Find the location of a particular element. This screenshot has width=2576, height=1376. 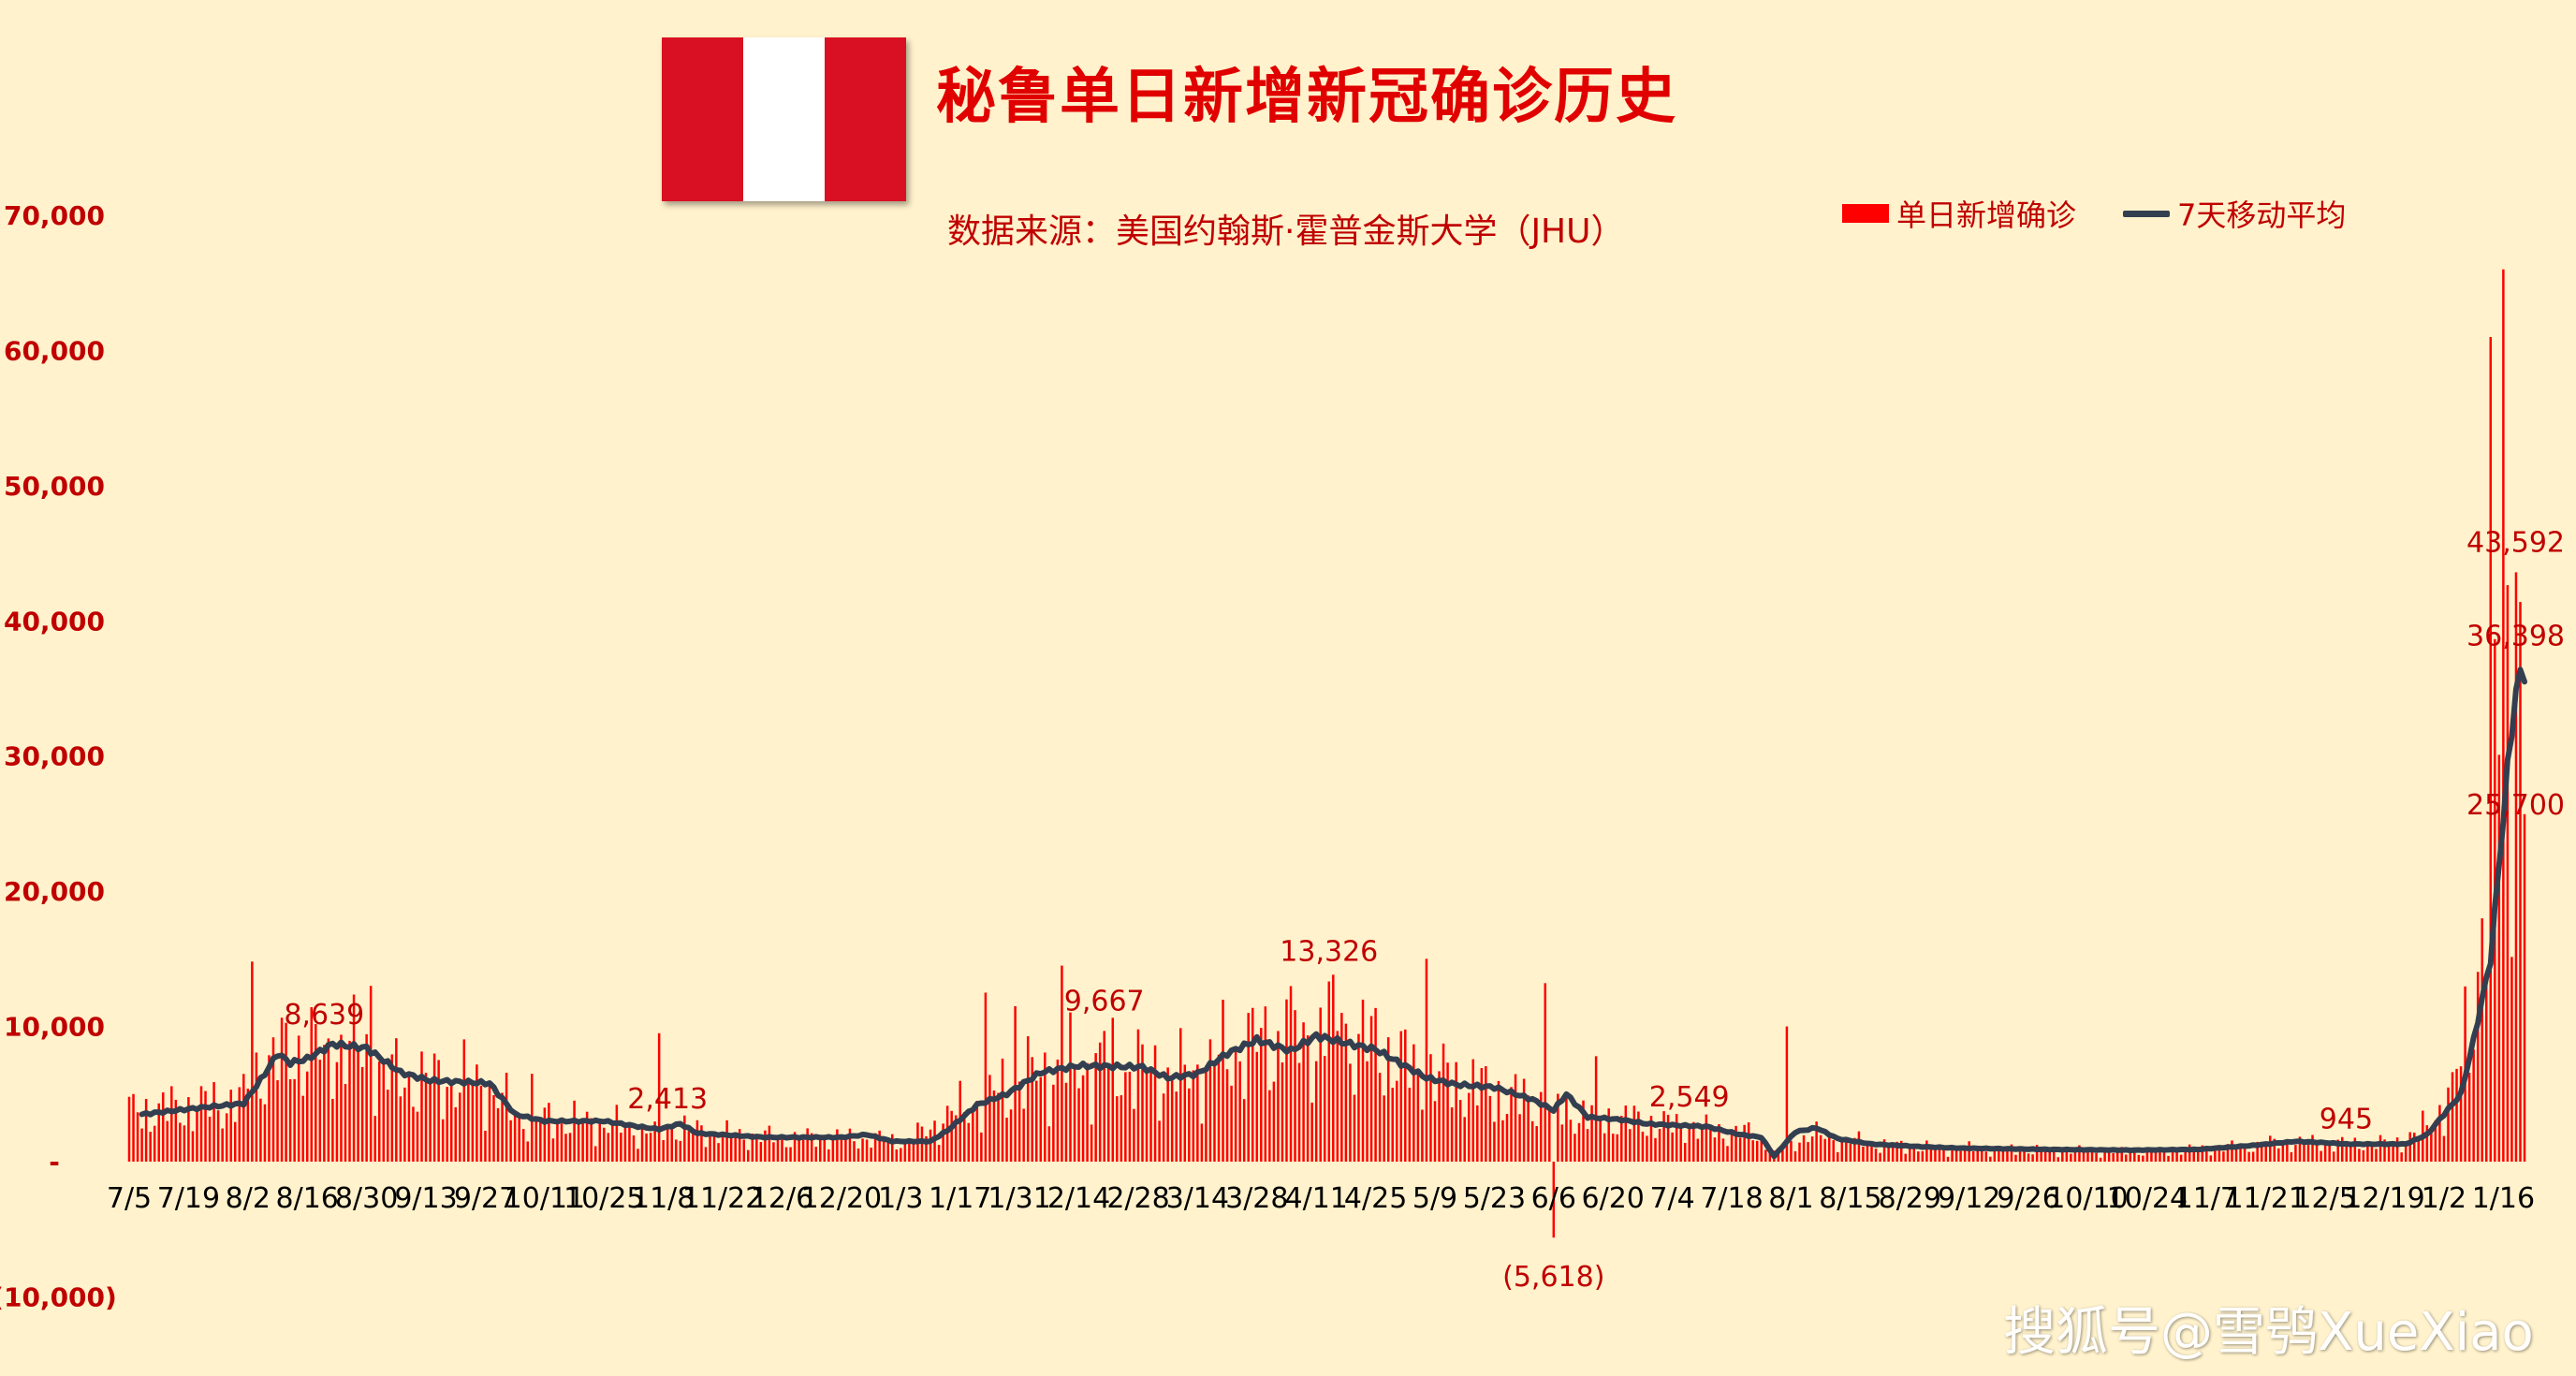

x-tick-label: 11/7 is located at coordinates (2206, 1198).